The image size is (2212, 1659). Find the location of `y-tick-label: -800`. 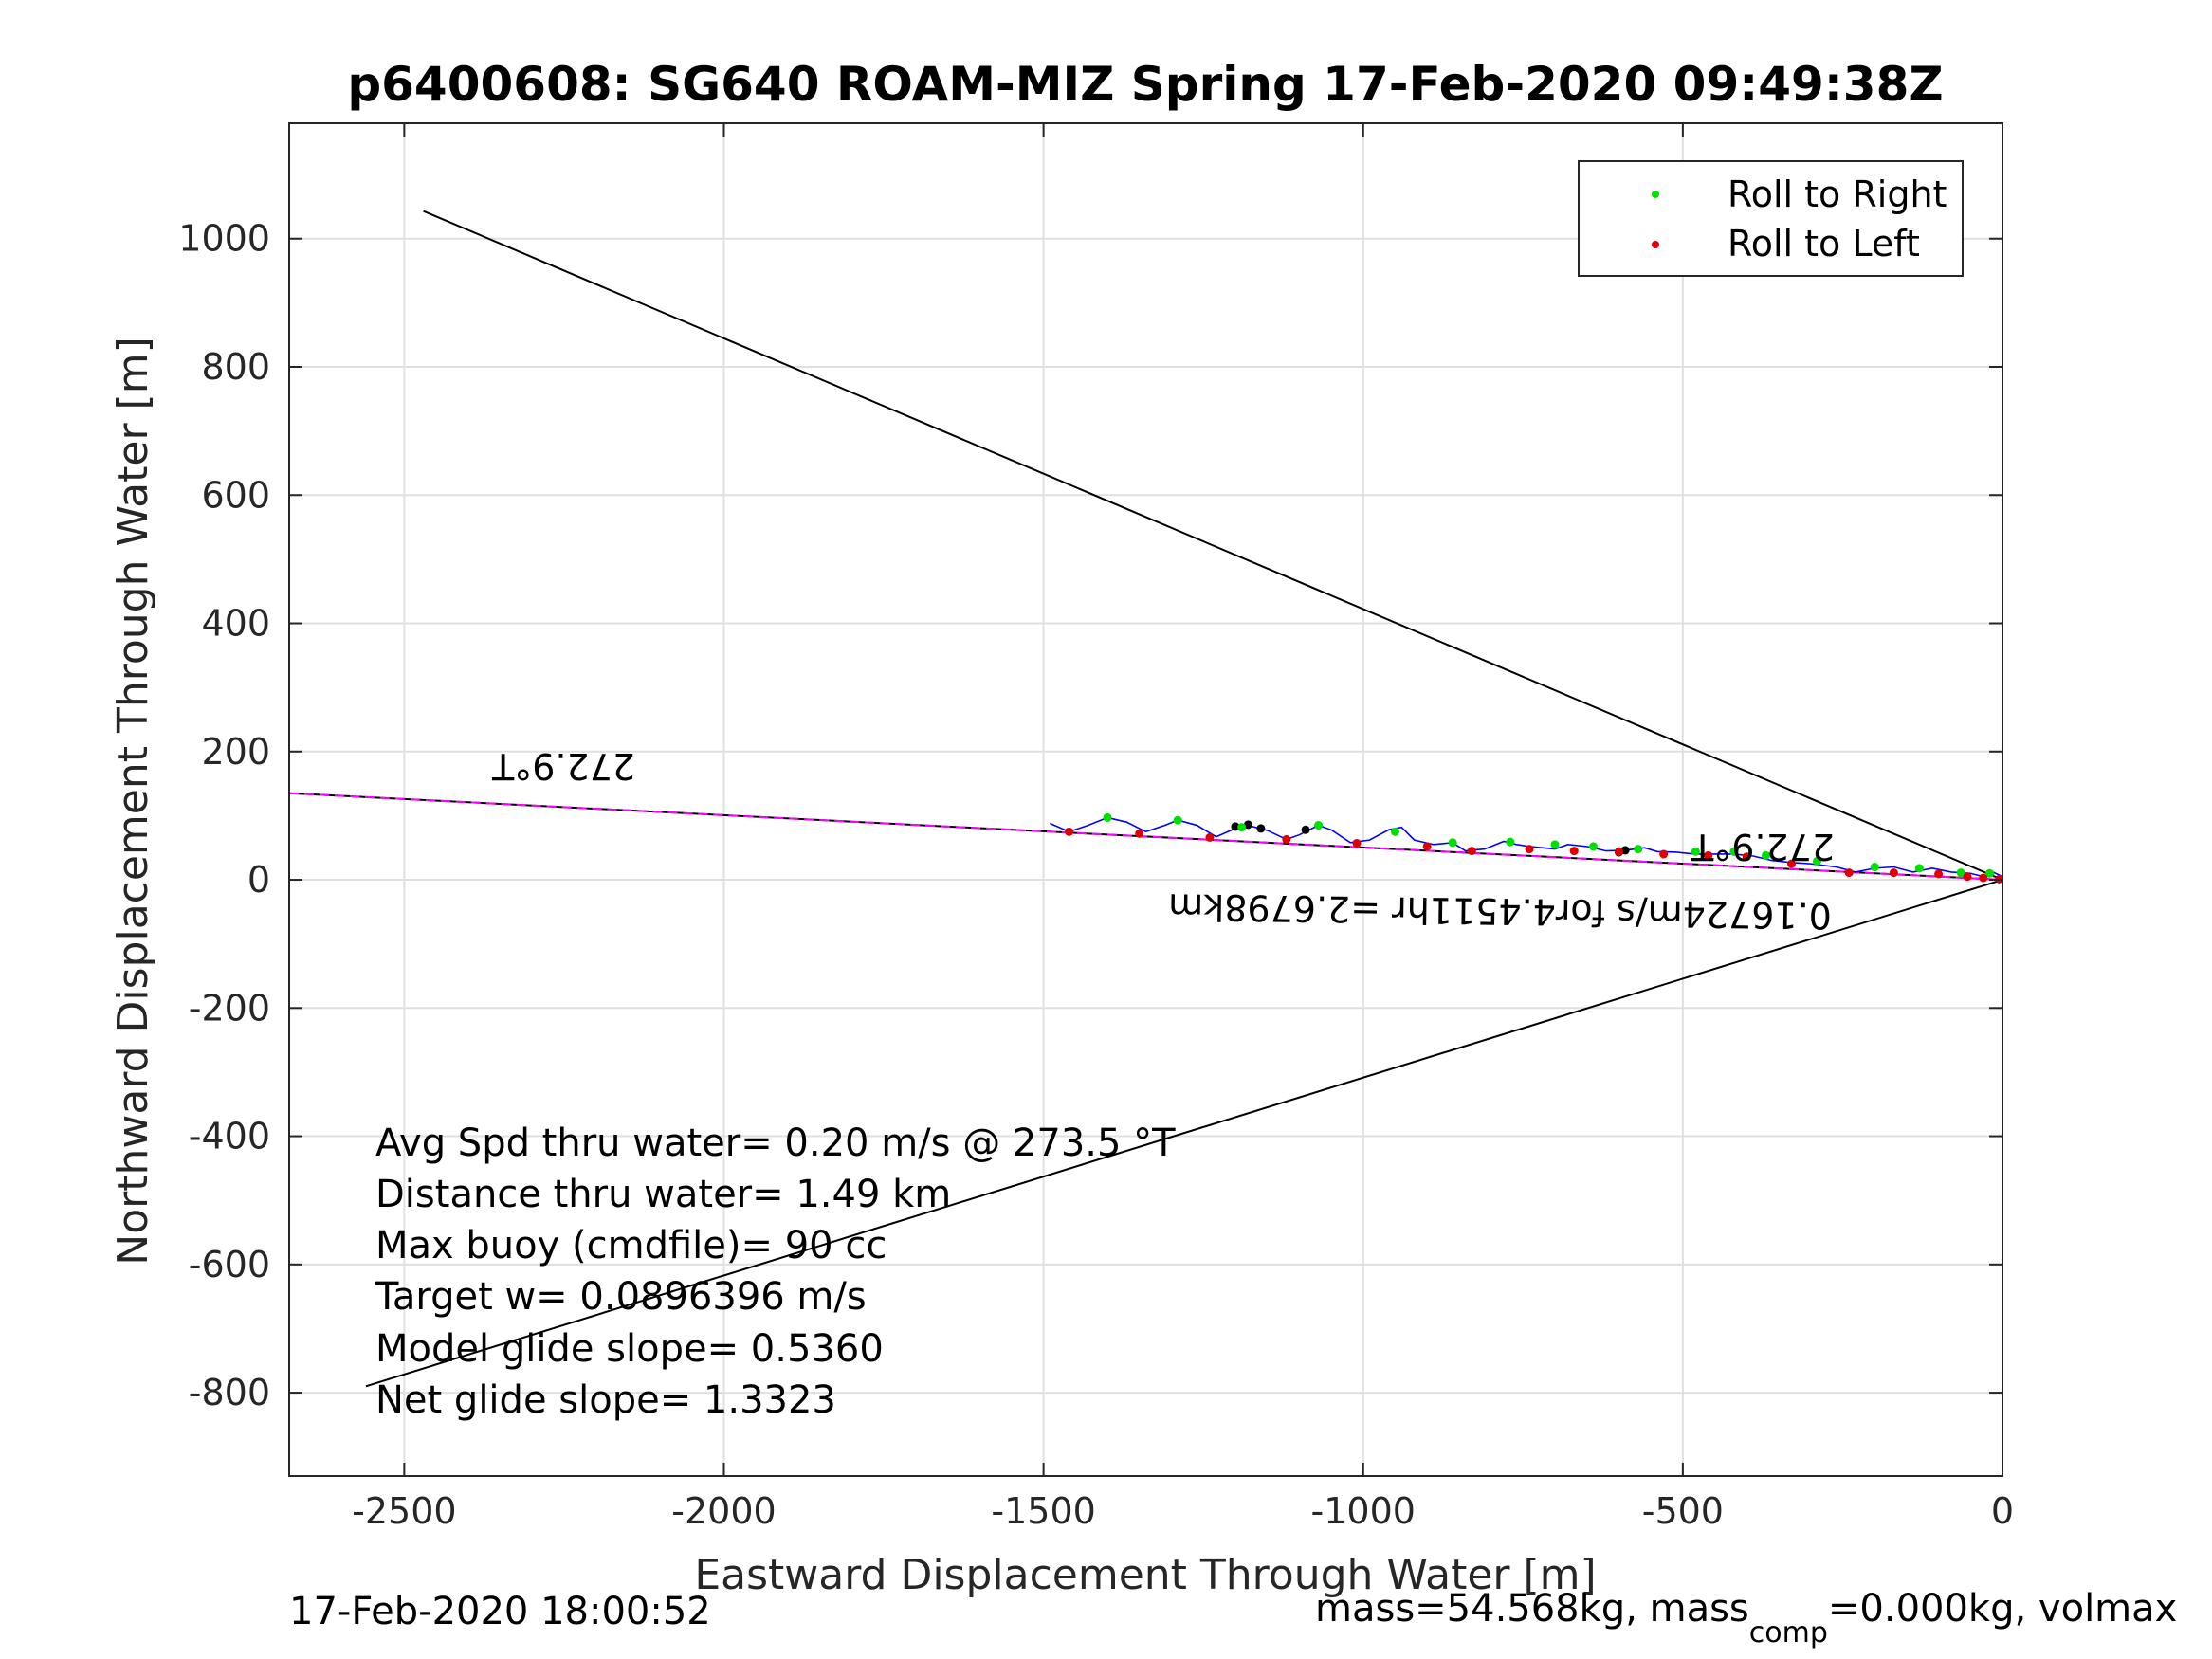

y-tick-label: -800 is located at coordinates (229, 1392).